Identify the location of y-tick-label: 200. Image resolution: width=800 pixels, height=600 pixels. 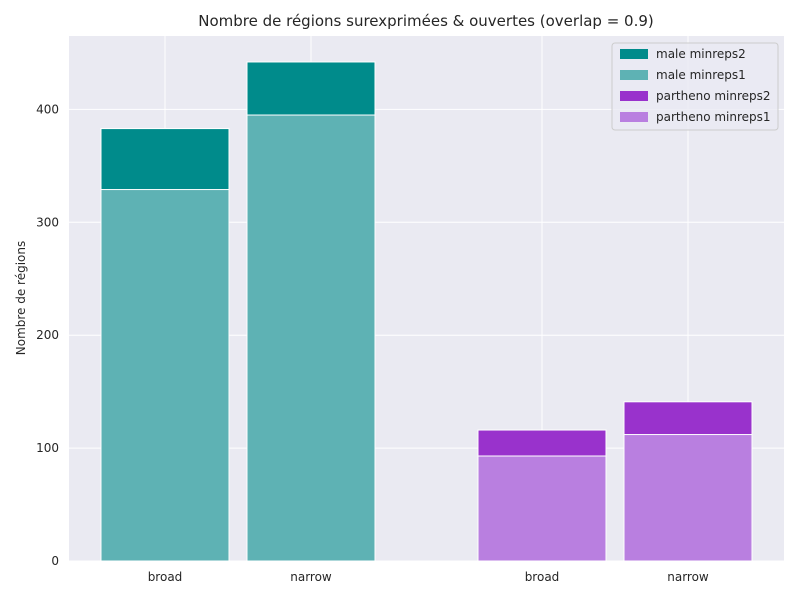
(47, 335).